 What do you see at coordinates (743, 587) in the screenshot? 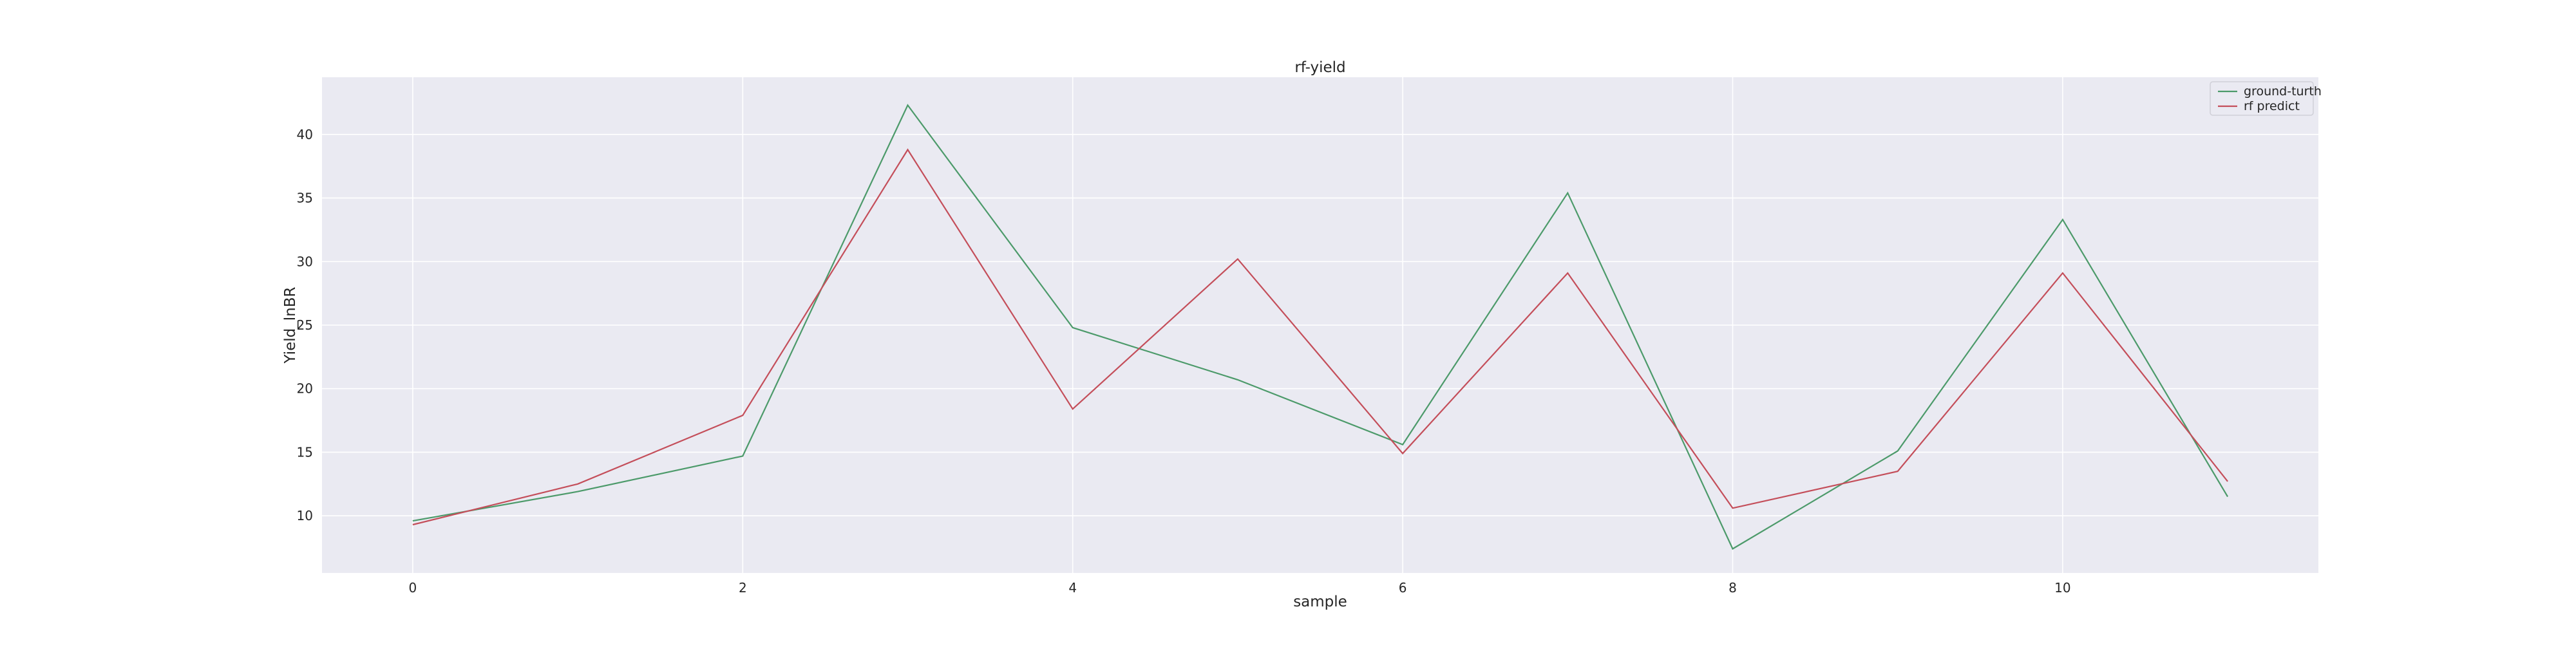
I see `x-tick-label: 2` at bounding box center [743, 587].